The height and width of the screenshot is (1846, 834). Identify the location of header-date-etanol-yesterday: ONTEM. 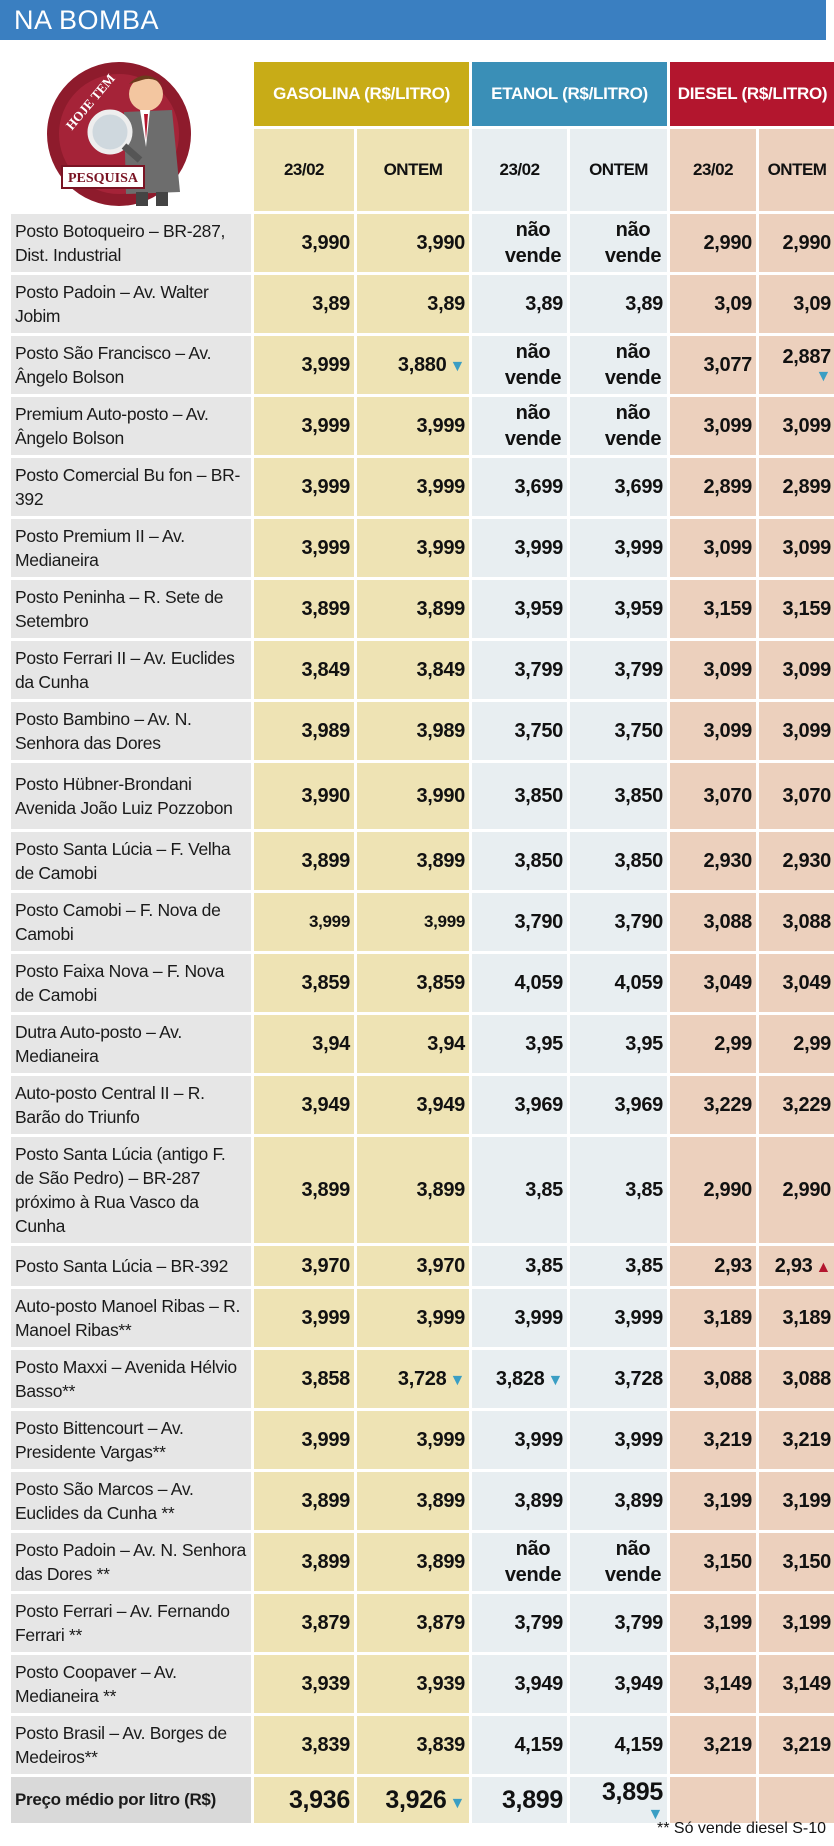
(619, 170).